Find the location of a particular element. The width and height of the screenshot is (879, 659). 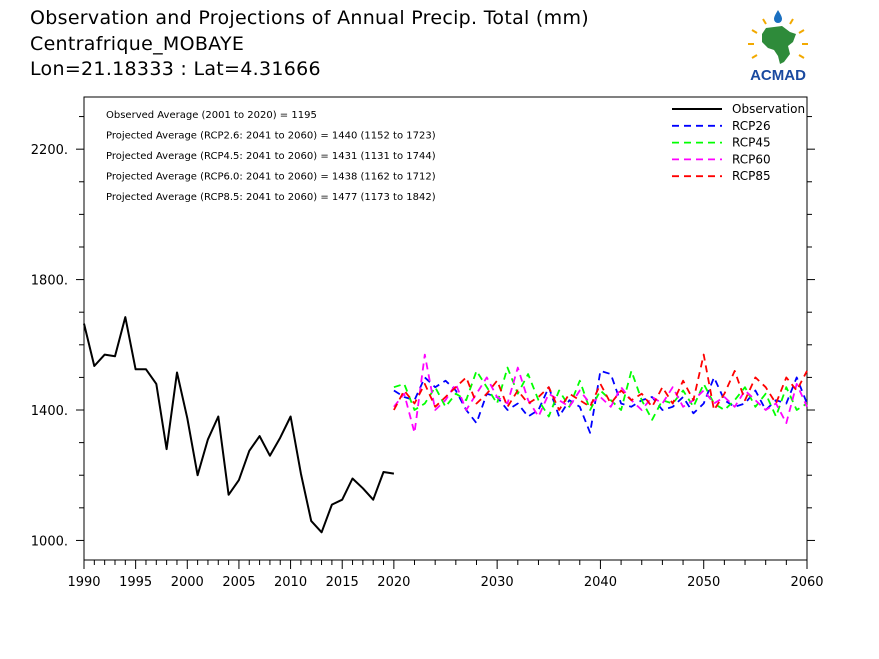

x-tick-label: 2050 is located at coordinates (703, 582).